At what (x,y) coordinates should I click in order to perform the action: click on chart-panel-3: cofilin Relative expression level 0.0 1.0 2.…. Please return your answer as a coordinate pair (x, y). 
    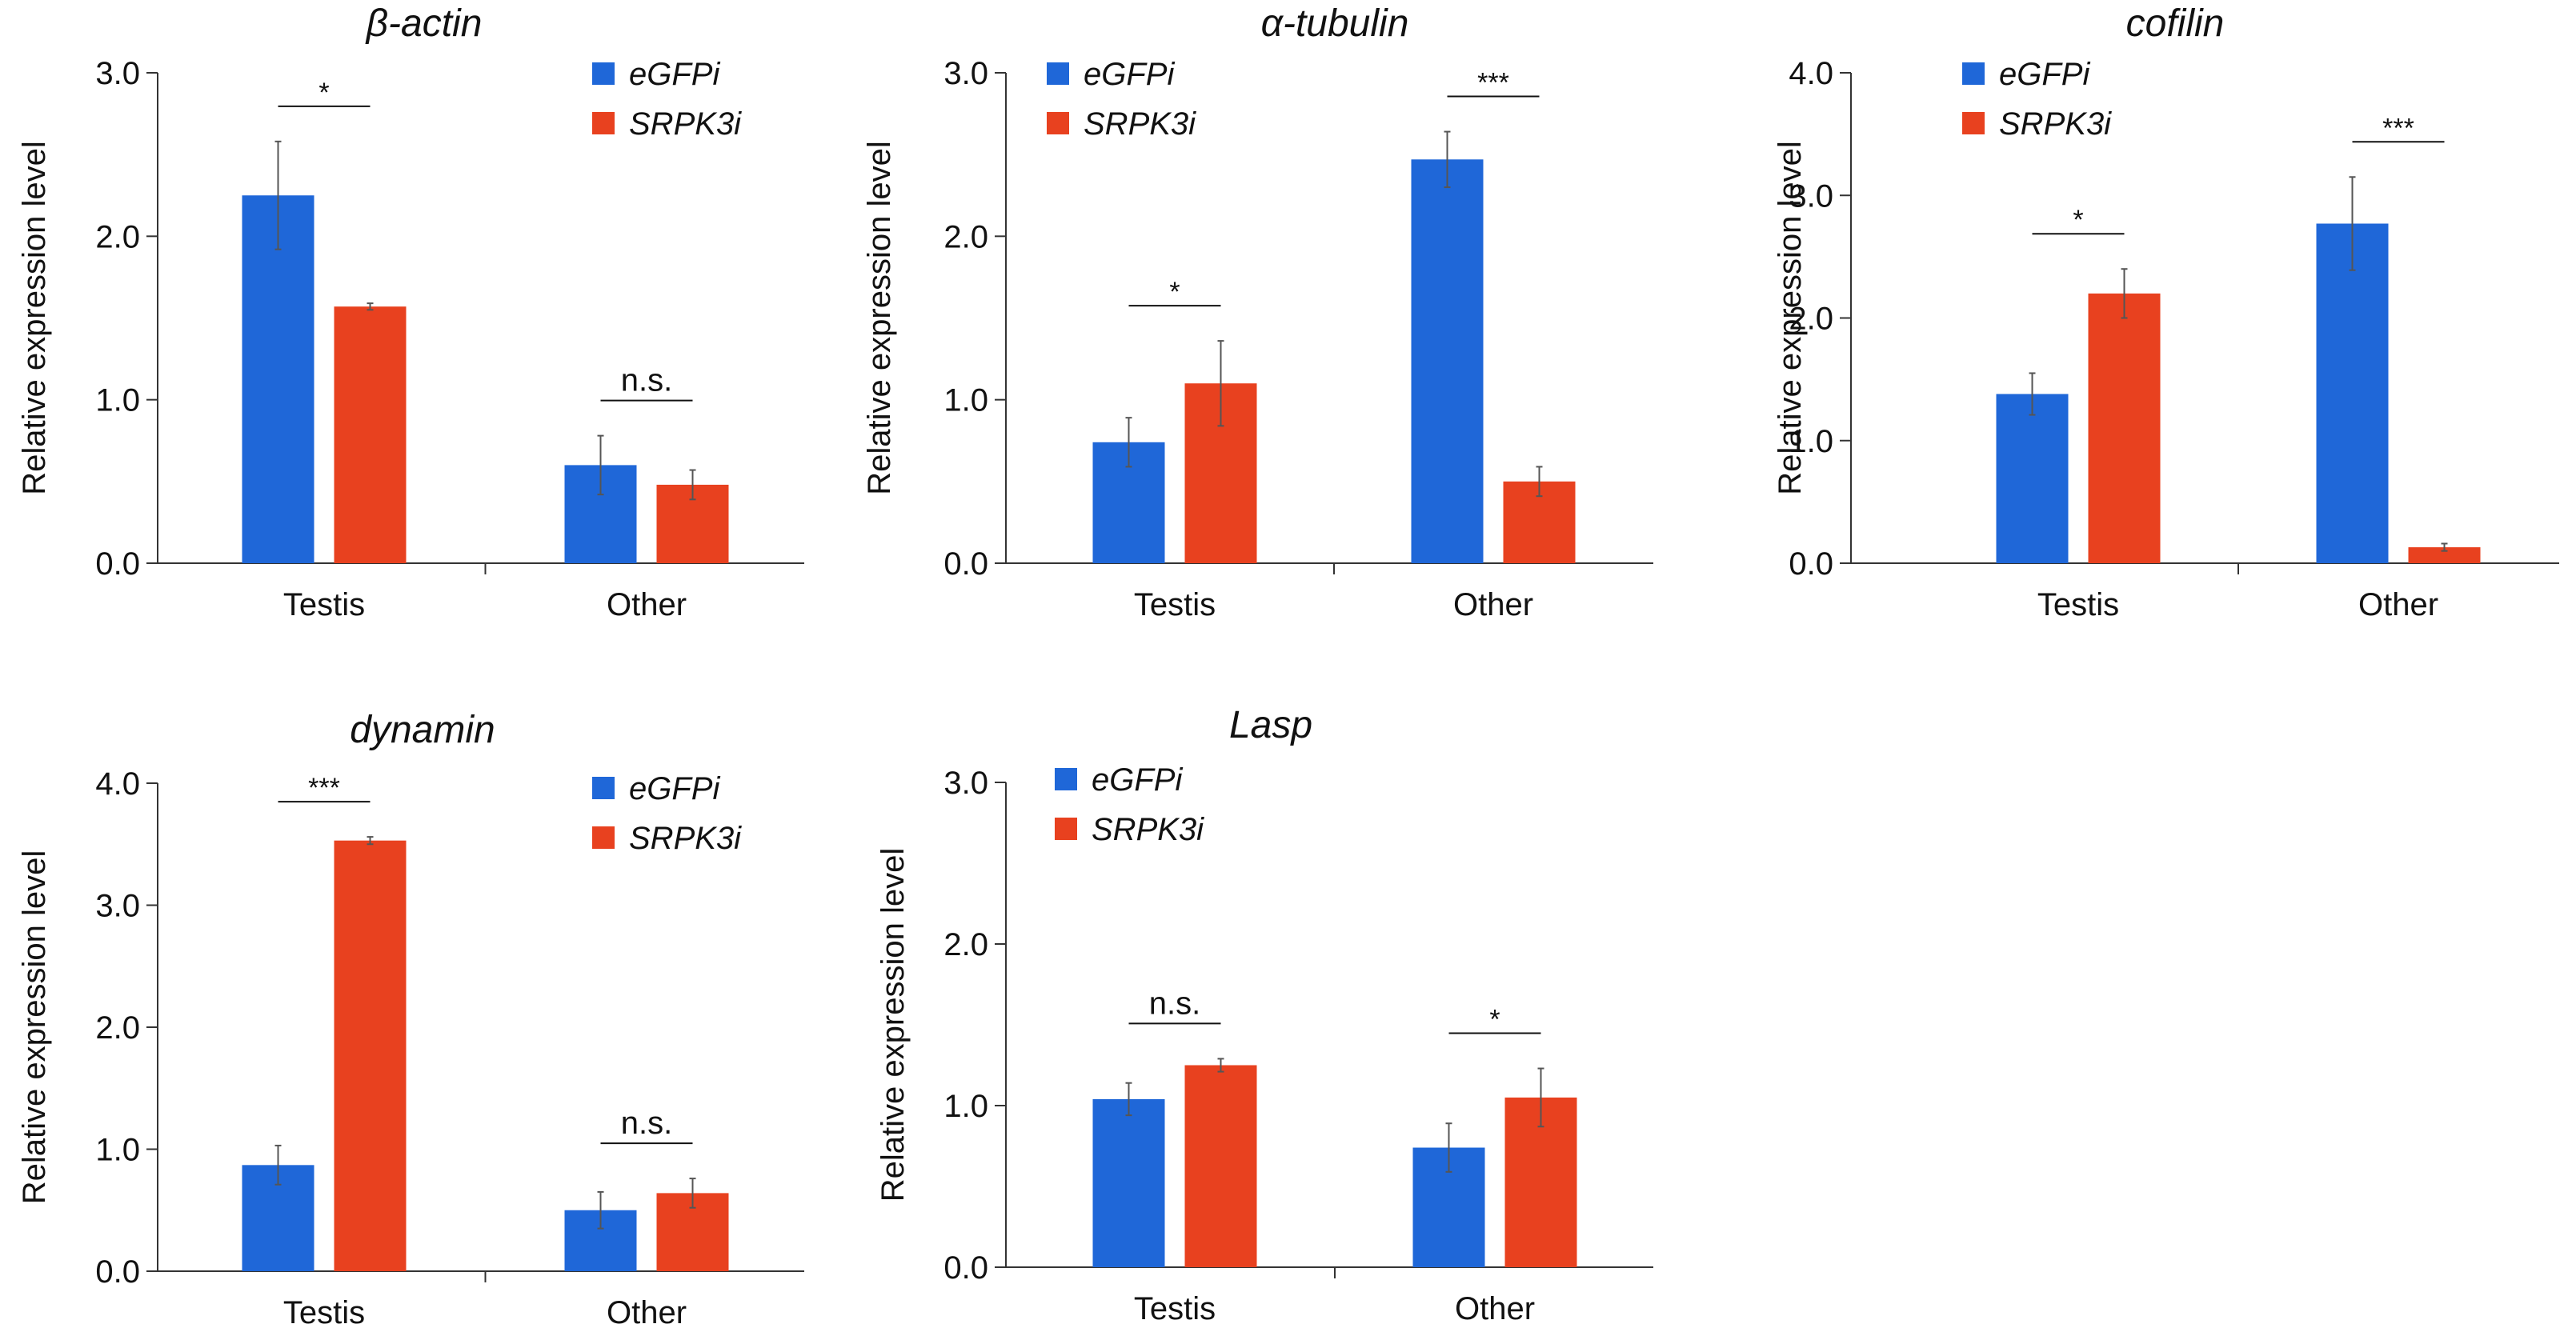
    Looking at the image, I should click on (2166, 312).